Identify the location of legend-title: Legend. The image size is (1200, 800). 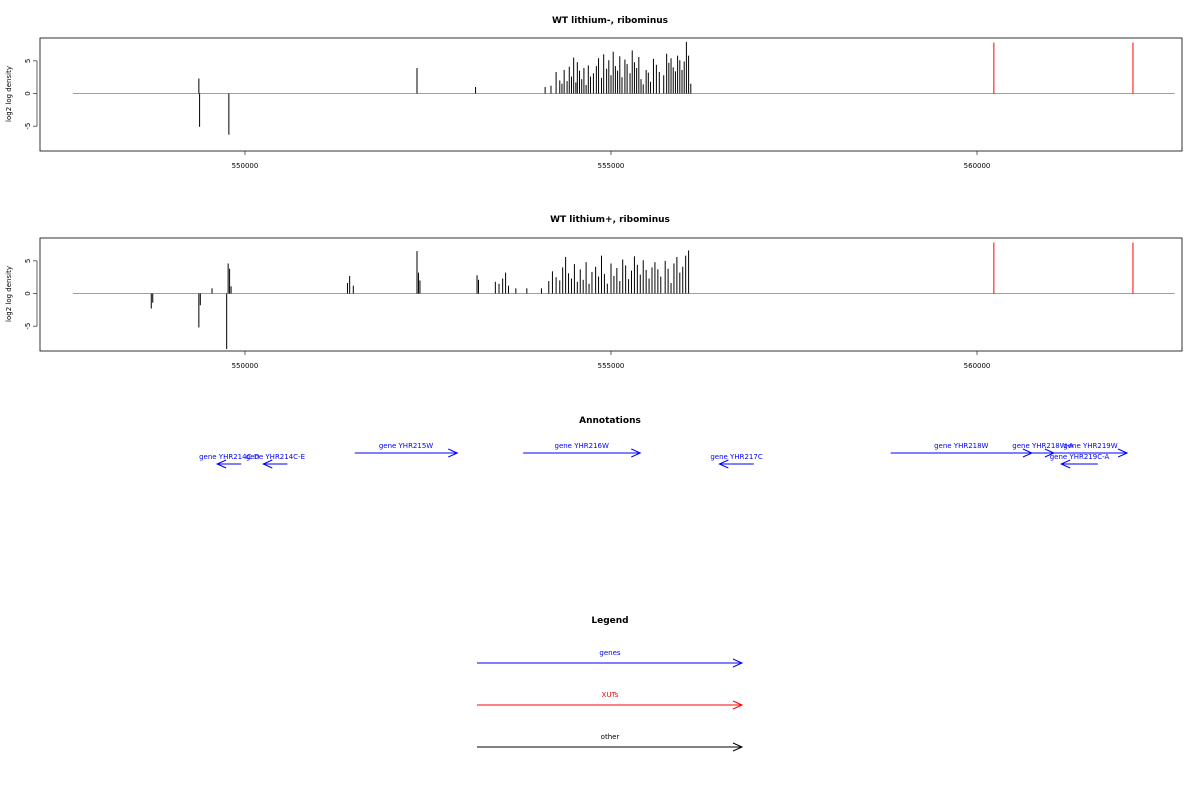
(609, 621).